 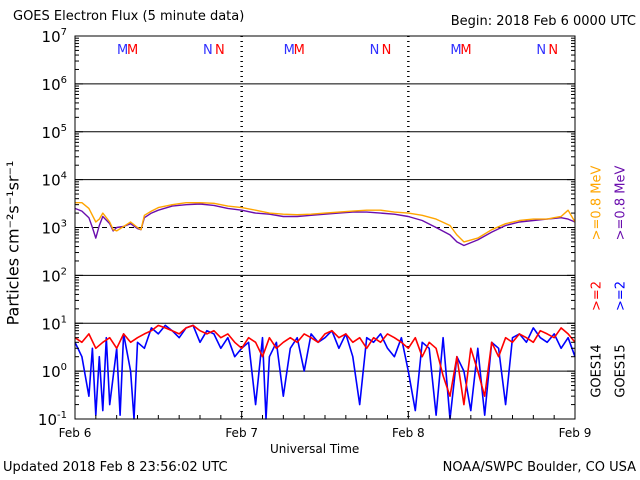 What do you see at coordinates (54, 180) in the screenshot?
I see `y-tick-label: 10⁴` at bounding box center [54, 180].